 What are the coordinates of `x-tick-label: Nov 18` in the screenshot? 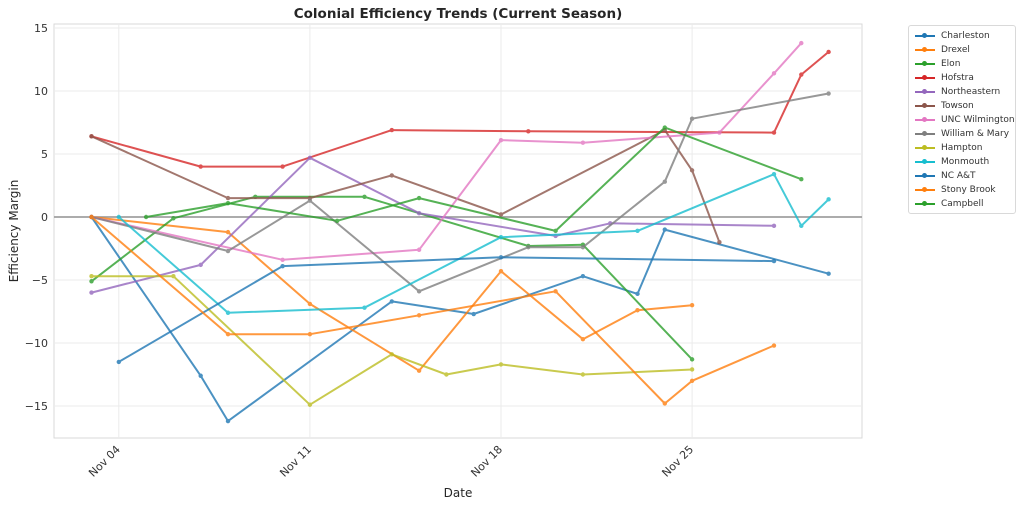 It's located at (486, 461).